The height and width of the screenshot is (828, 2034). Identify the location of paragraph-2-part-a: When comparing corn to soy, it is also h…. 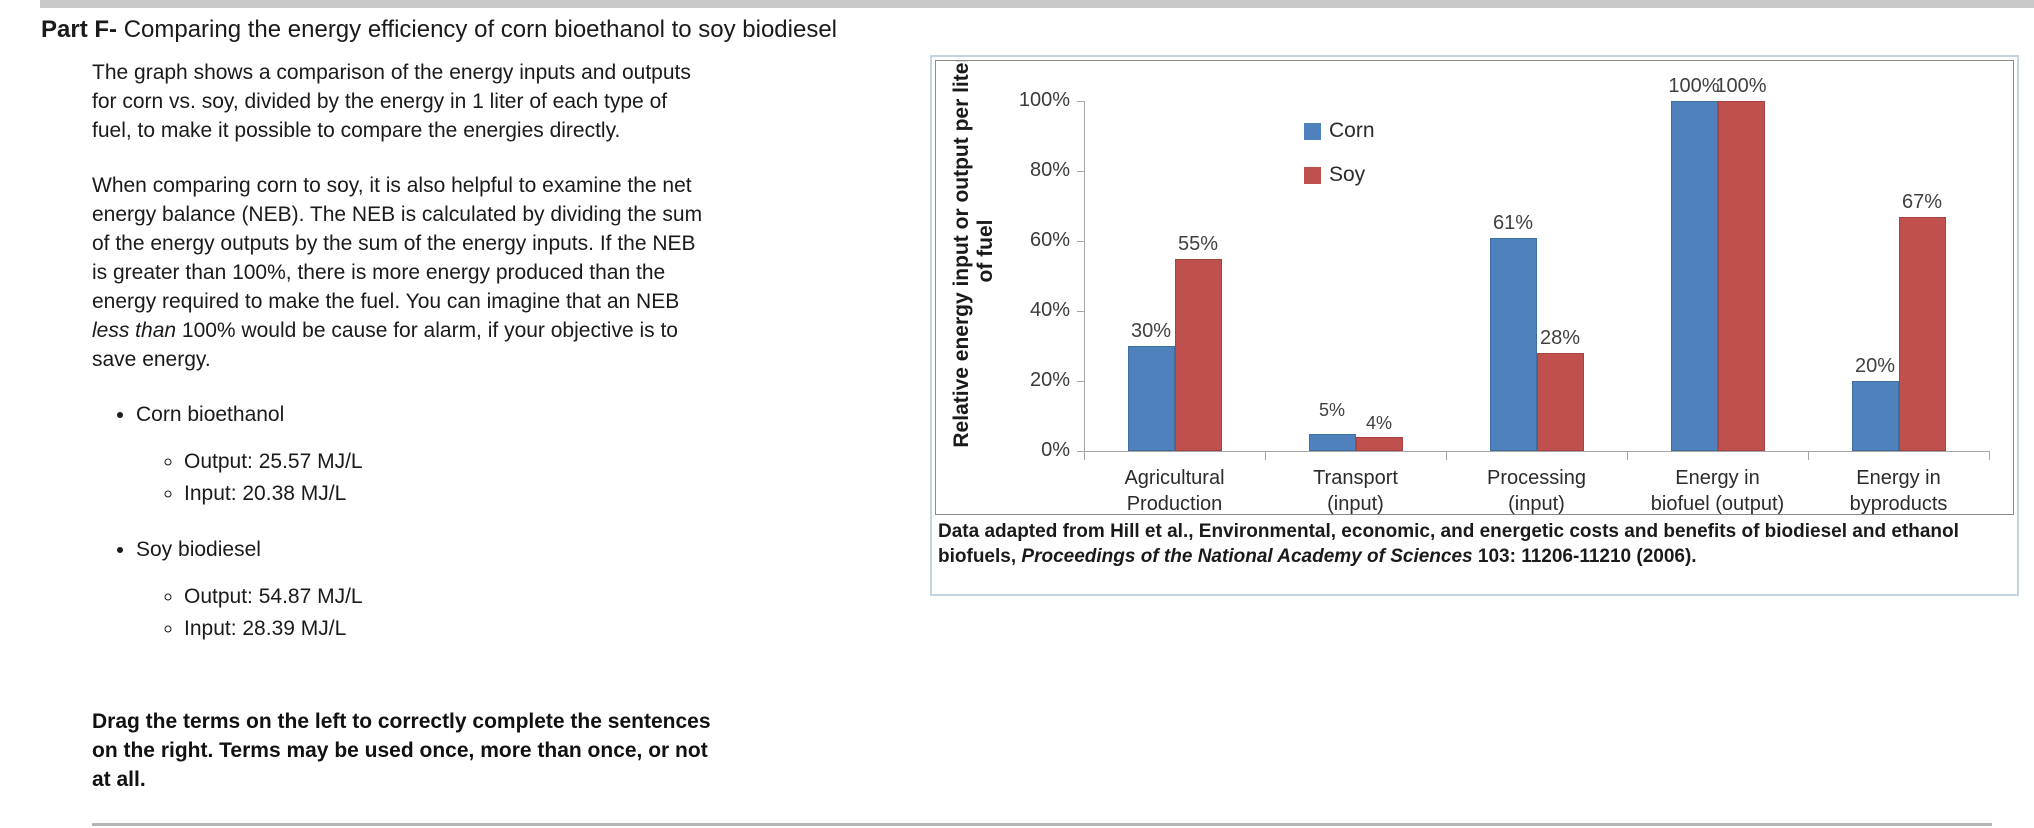
(397, 243).